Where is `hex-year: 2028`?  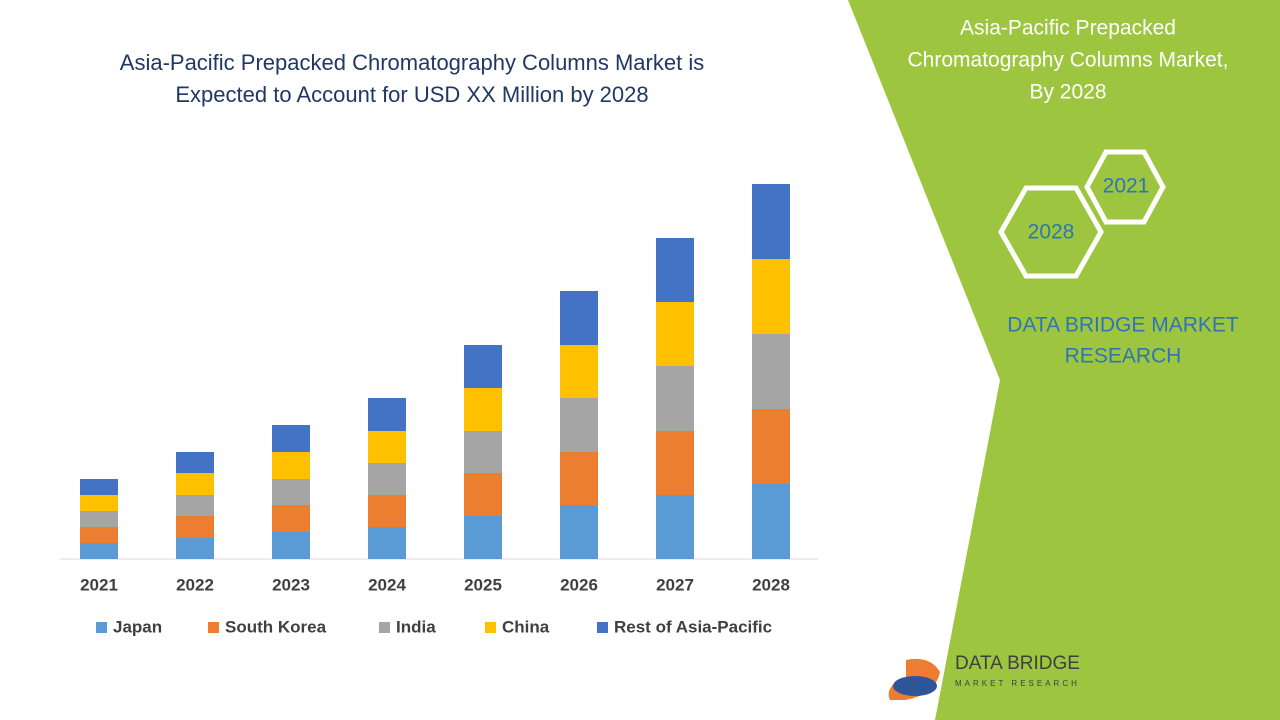
hex-year: 2028 is located at coordinates (1051, 232).